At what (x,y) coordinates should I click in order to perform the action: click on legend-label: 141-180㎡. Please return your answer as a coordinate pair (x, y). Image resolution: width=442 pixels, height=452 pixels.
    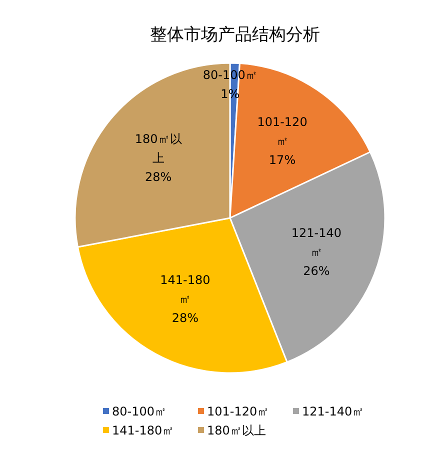
    Looking at the image, I should click on (143, 430).